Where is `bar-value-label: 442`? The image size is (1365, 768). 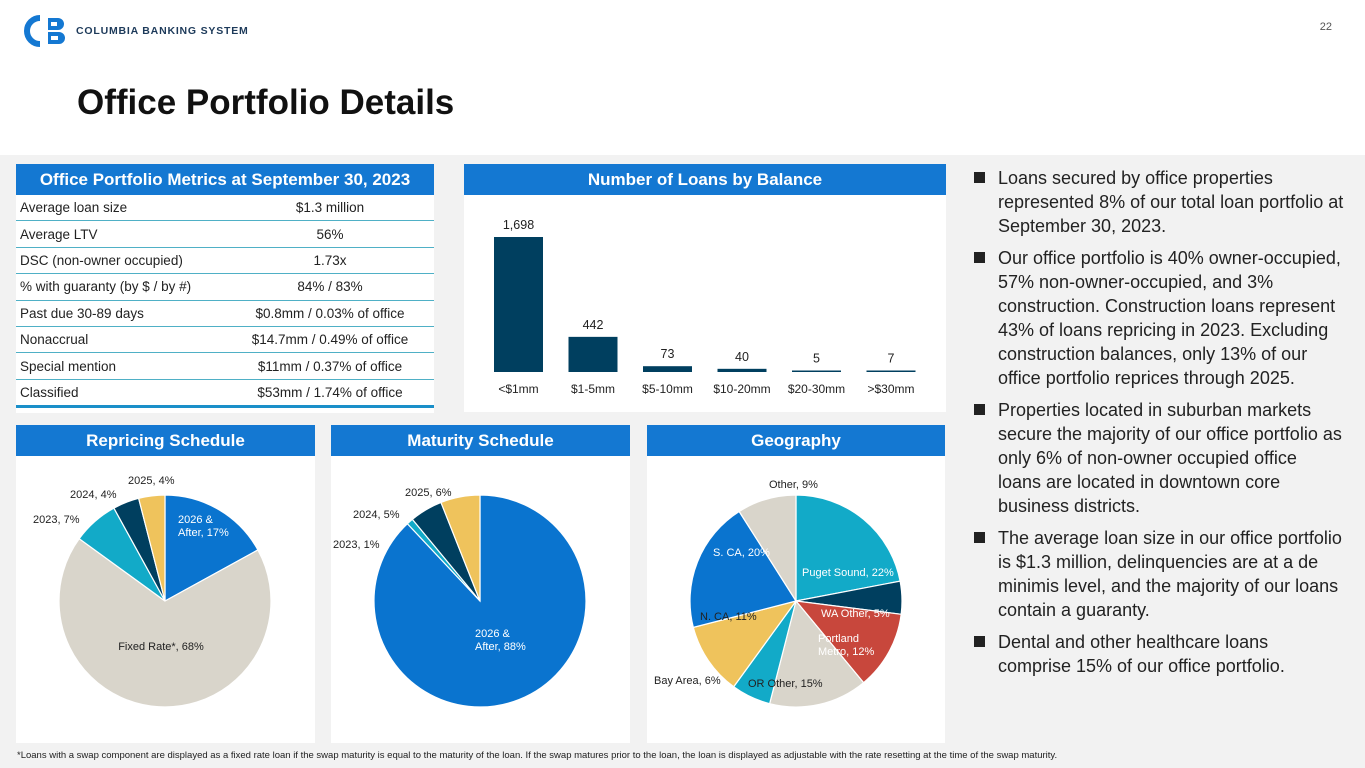 bar-value-label: 442 is located at coordinates (593, 325).